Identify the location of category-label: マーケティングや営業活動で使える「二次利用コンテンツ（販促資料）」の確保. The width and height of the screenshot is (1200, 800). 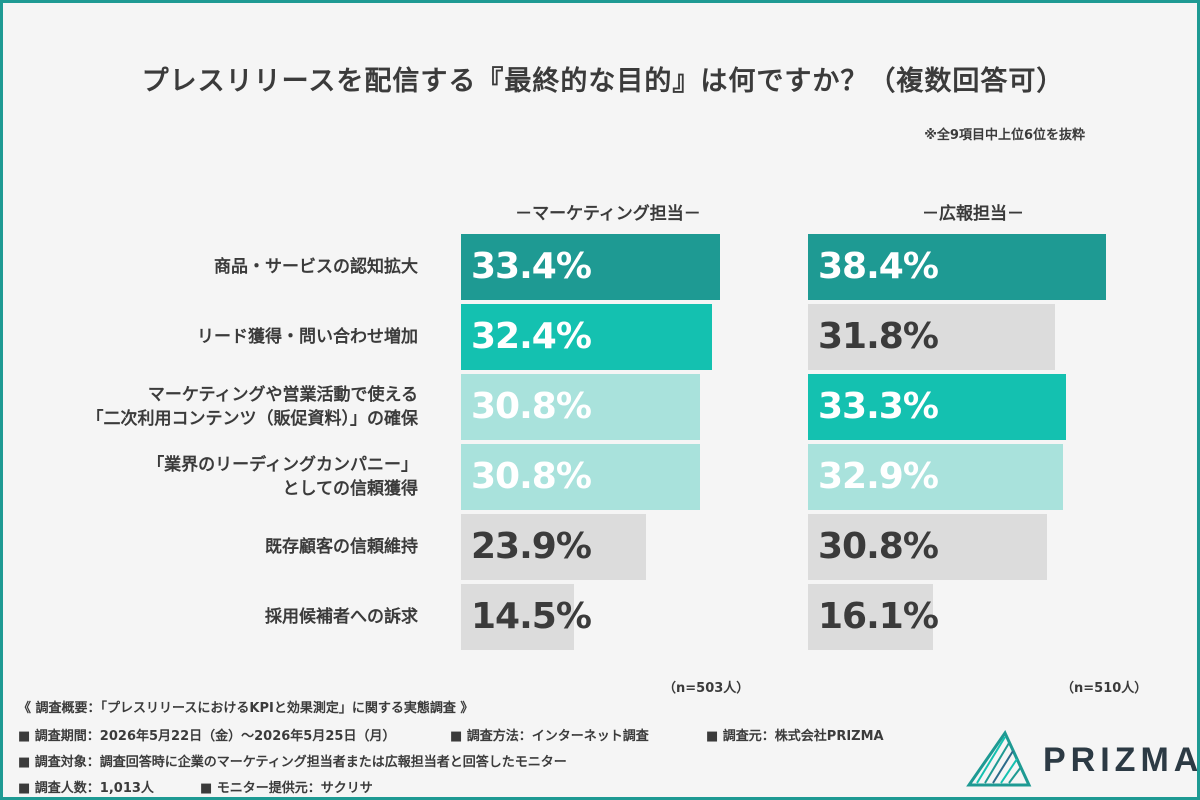
(231, 407).